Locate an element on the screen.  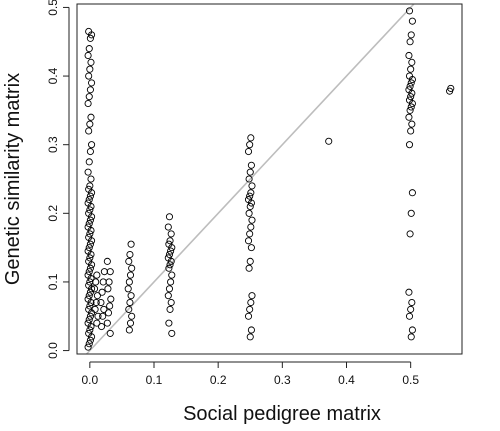
x-tick-label: 0.4 is located at coordinates (346, 380).